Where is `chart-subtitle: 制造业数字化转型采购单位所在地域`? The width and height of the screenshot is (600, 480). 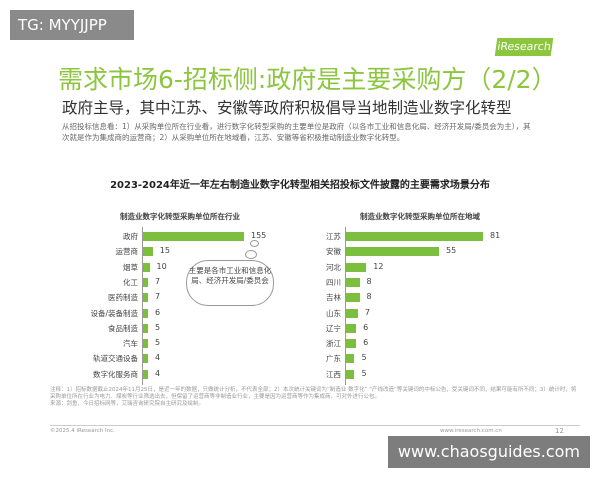 chart-subtitle: 制造业数字化转型采购单位所在地域 is located at coordinates (420, 216).